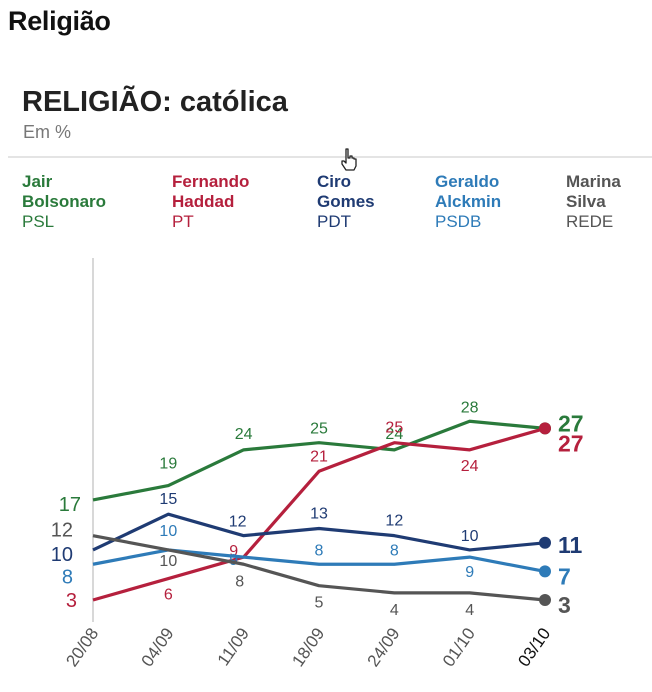 The image size is (652, 692). I want to click on legend-item-ciro: Ciro Gomes PDT, so click(346, 202).